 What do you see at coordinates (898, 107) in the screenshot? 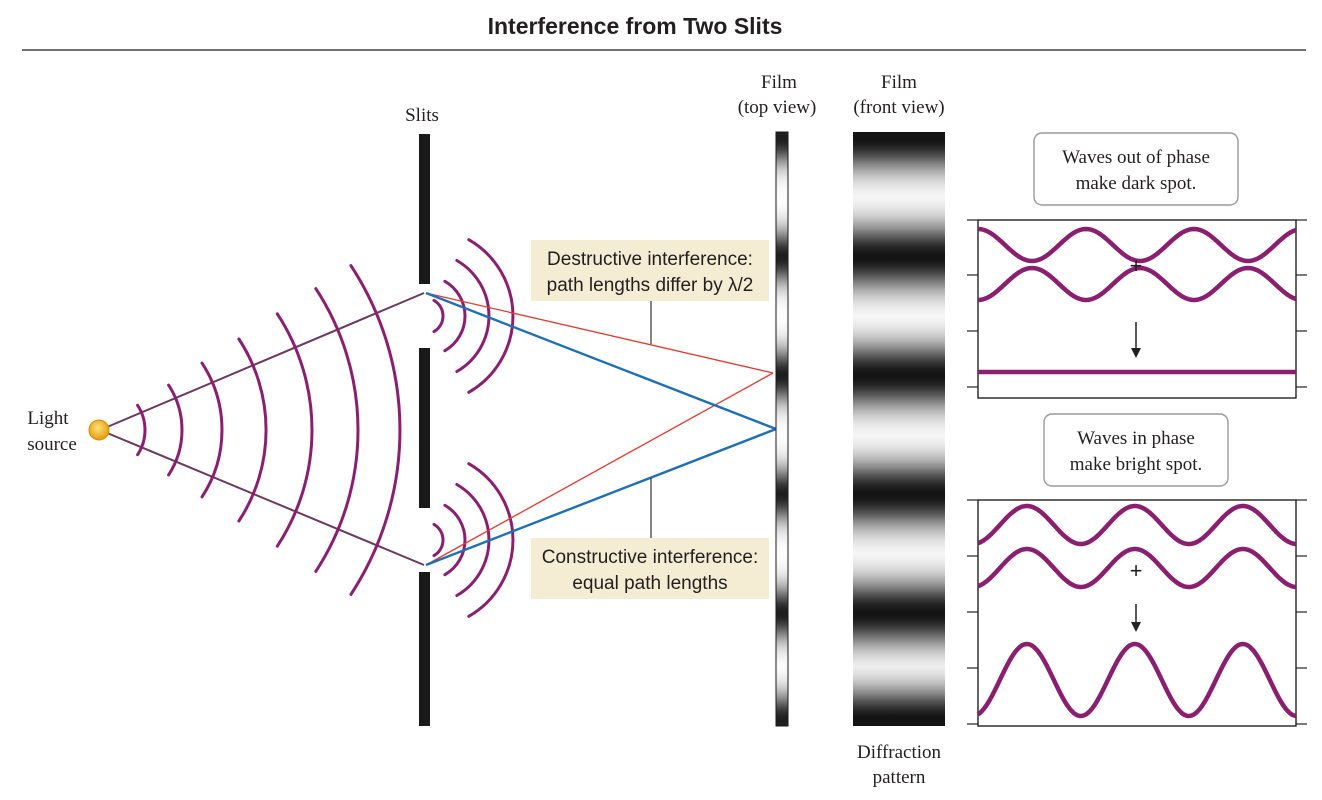
I see `film-front-label-2: (front view)` at bounding box center [898, 107].